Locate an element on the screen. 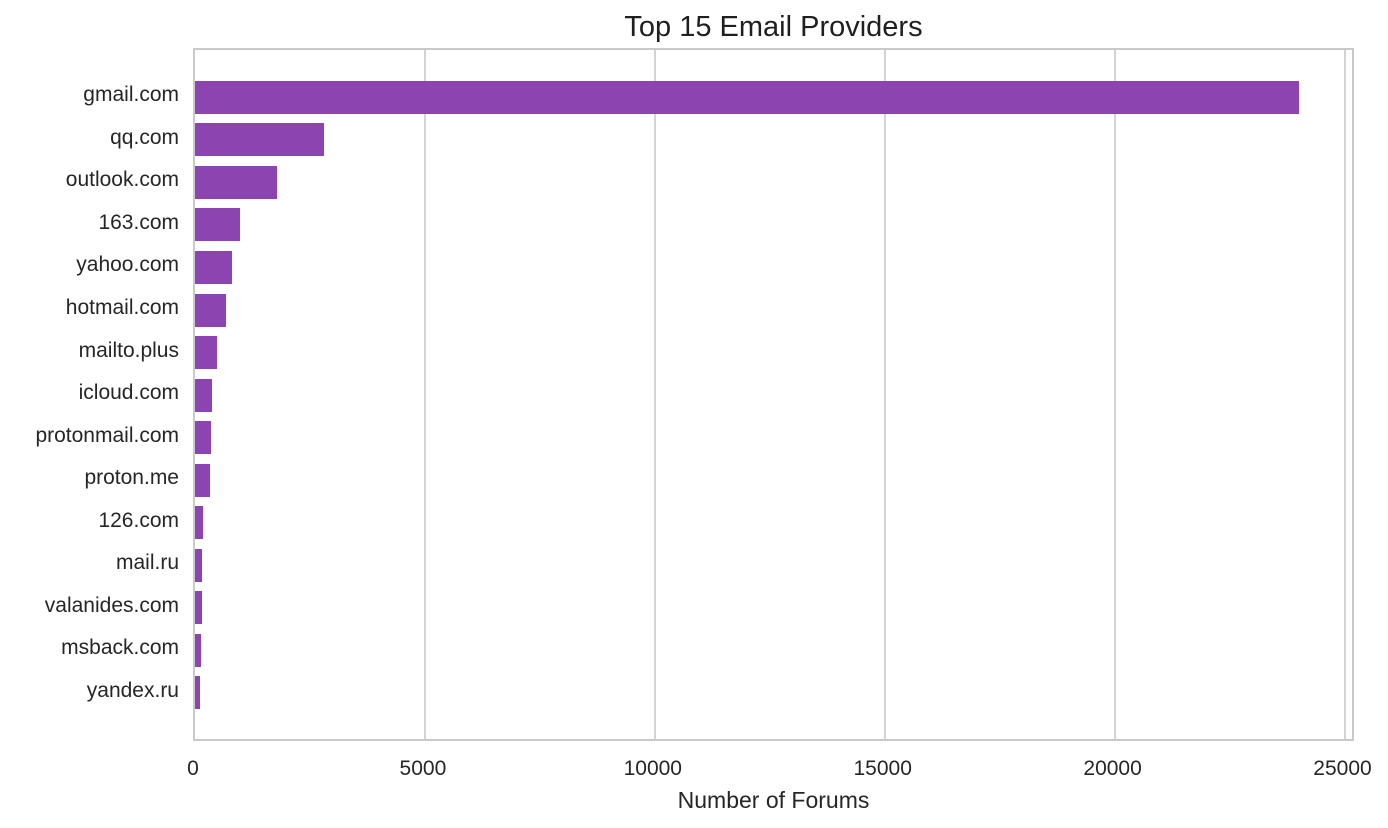  bar-mail.ru is located at coordinates (199, 565).